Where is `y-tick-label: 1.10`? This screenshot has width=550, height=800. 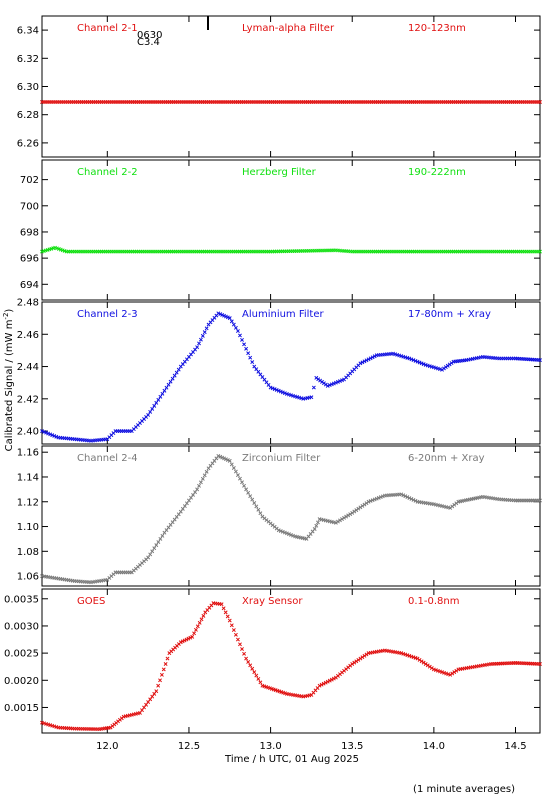 y-tick-label: 1.10 is located at coordinates (28, 527).